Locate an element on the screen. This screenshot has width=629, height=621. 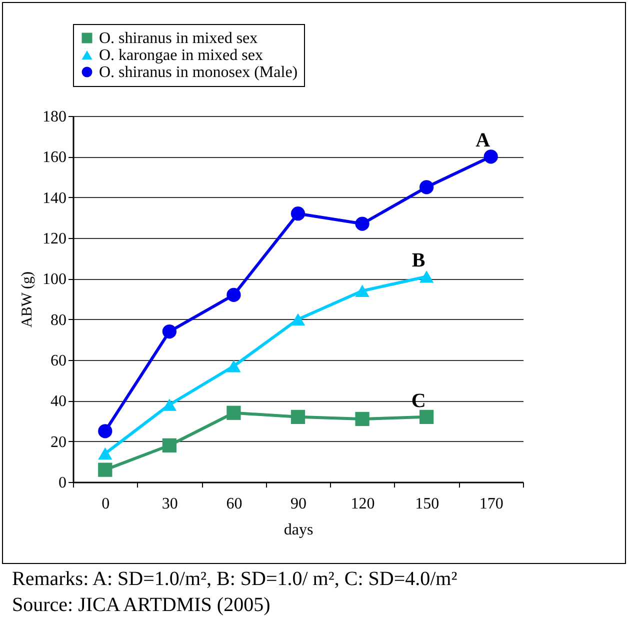
x-axis-title: days is located at coordinates (299, 530).